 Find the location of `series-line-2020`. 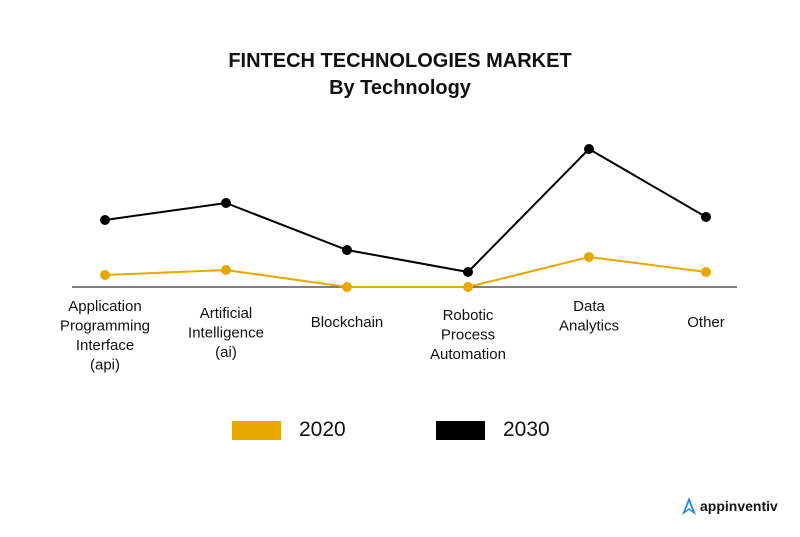

series-line-2020 is located at coordinates (405, 271).